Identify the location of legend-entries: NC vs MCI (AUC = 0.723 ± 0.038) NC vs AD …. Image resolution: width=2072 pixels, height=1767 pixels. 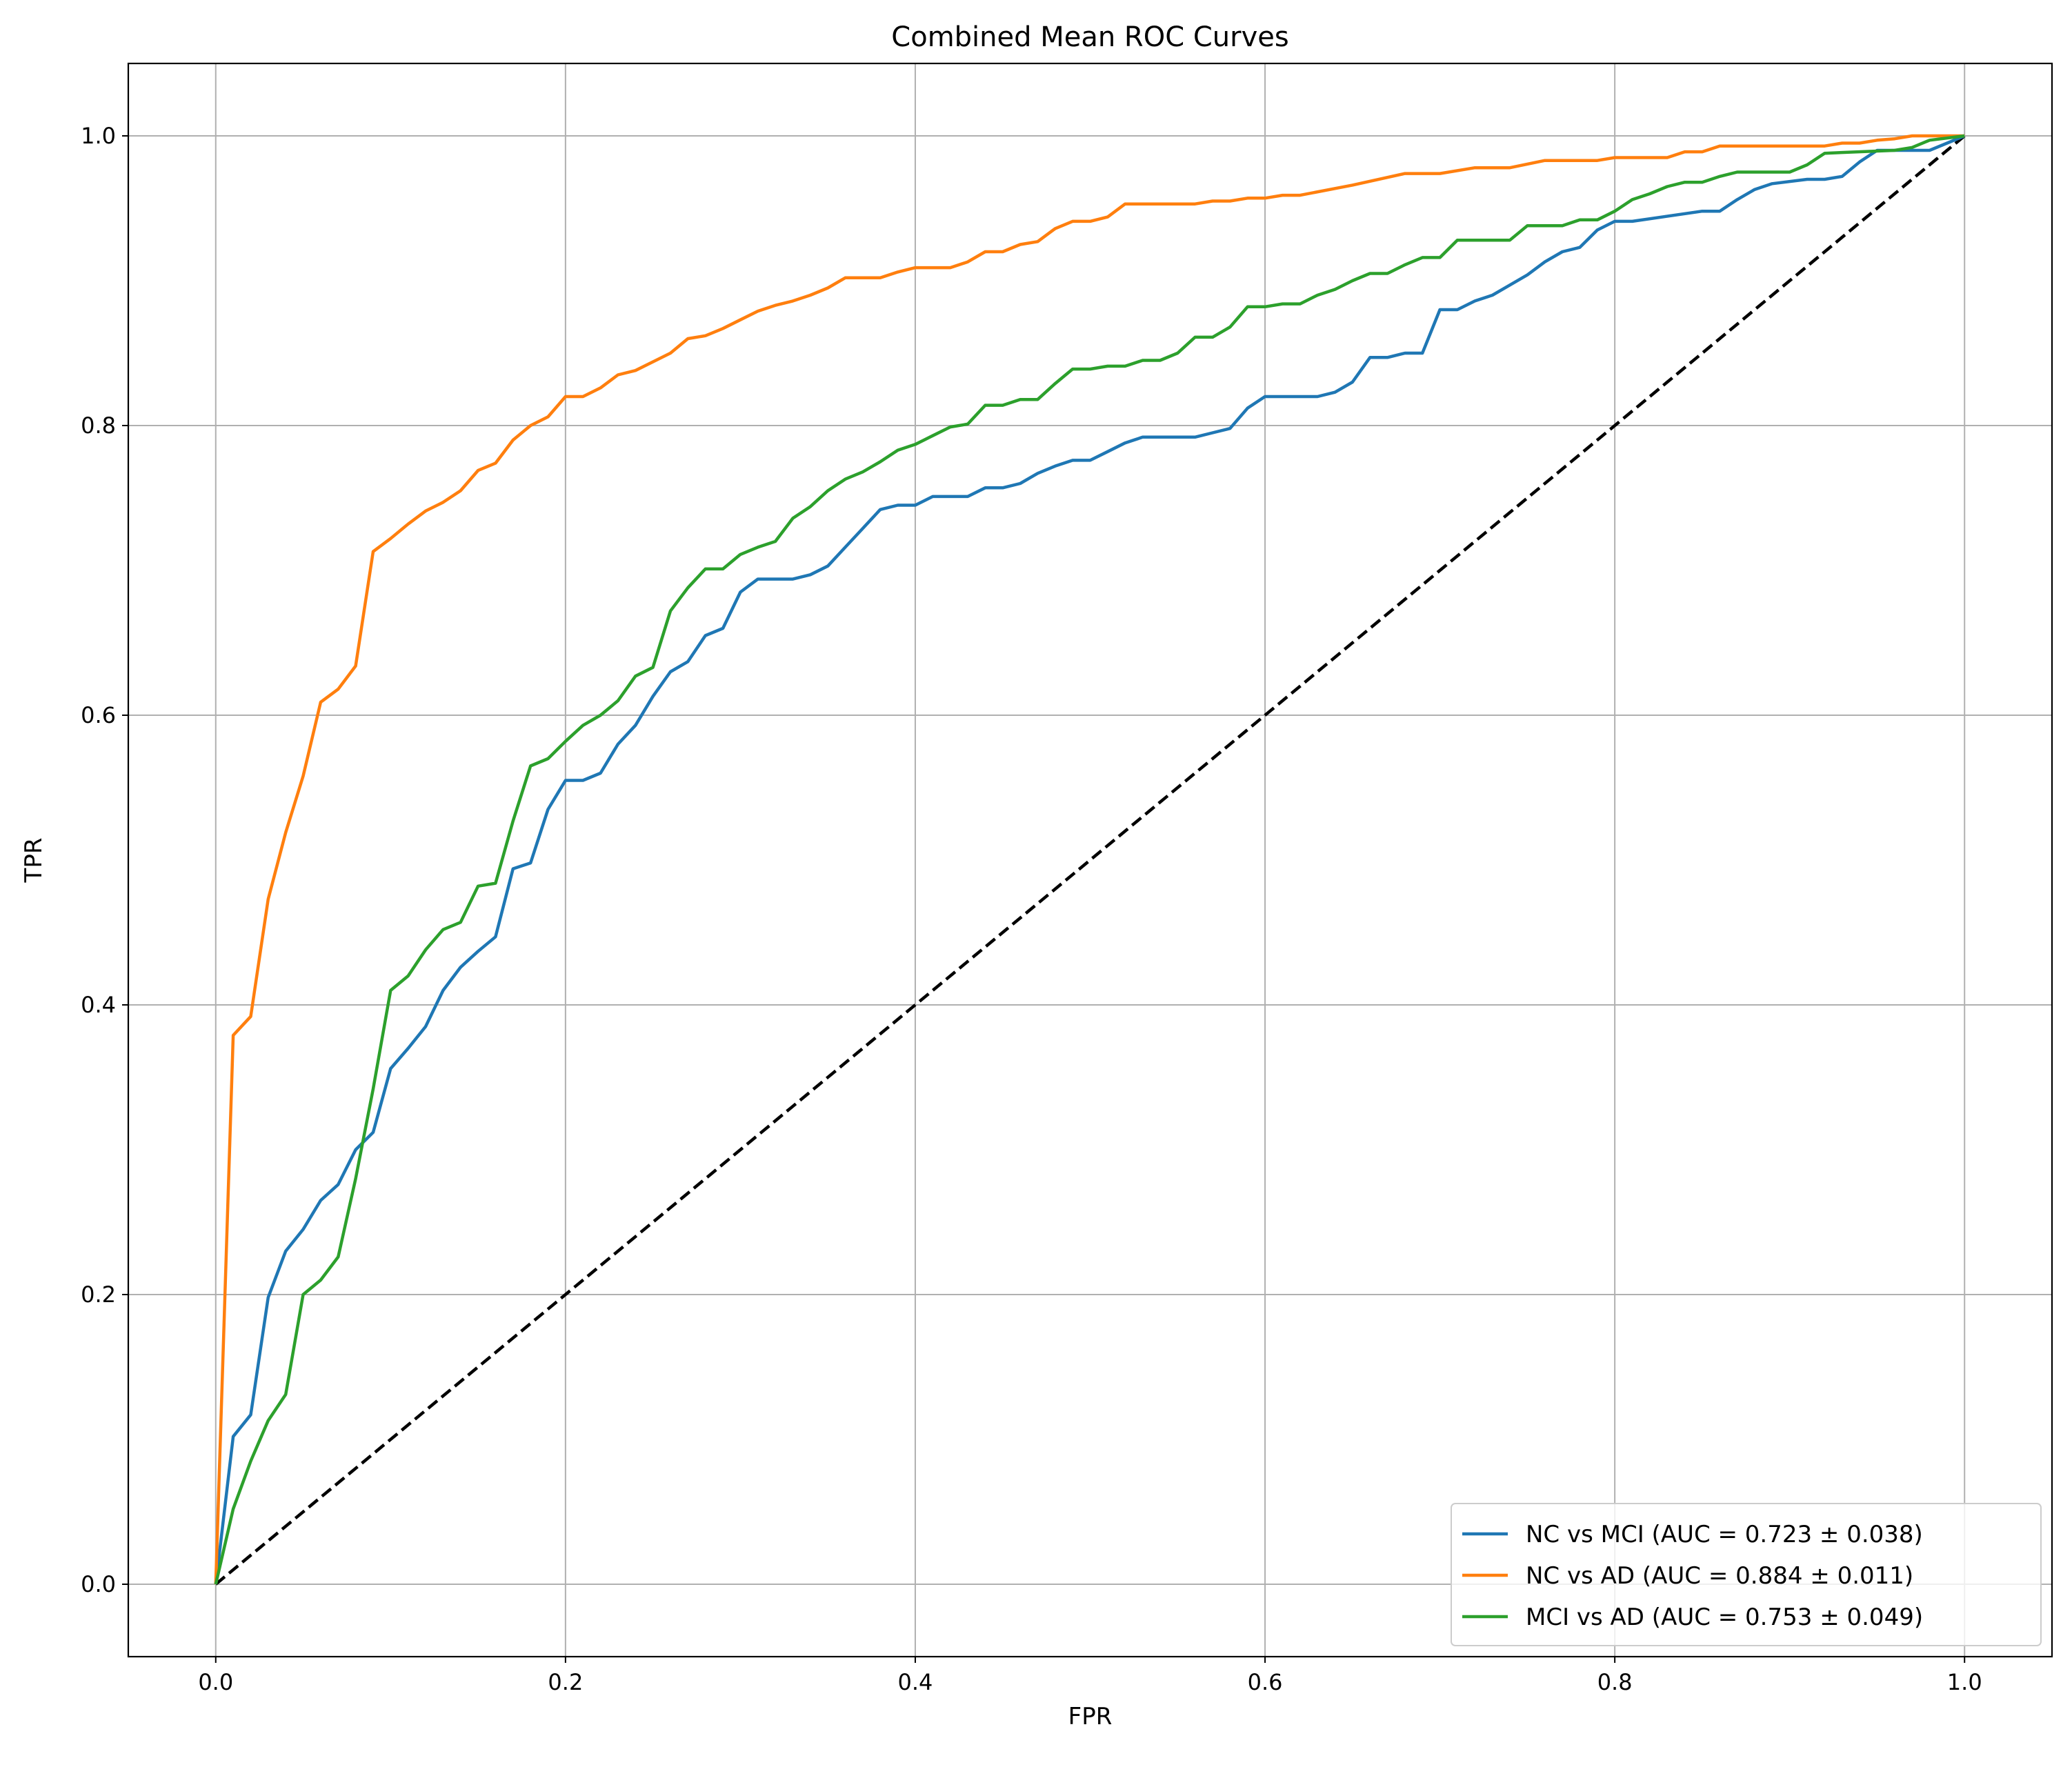
(1693, 1576).